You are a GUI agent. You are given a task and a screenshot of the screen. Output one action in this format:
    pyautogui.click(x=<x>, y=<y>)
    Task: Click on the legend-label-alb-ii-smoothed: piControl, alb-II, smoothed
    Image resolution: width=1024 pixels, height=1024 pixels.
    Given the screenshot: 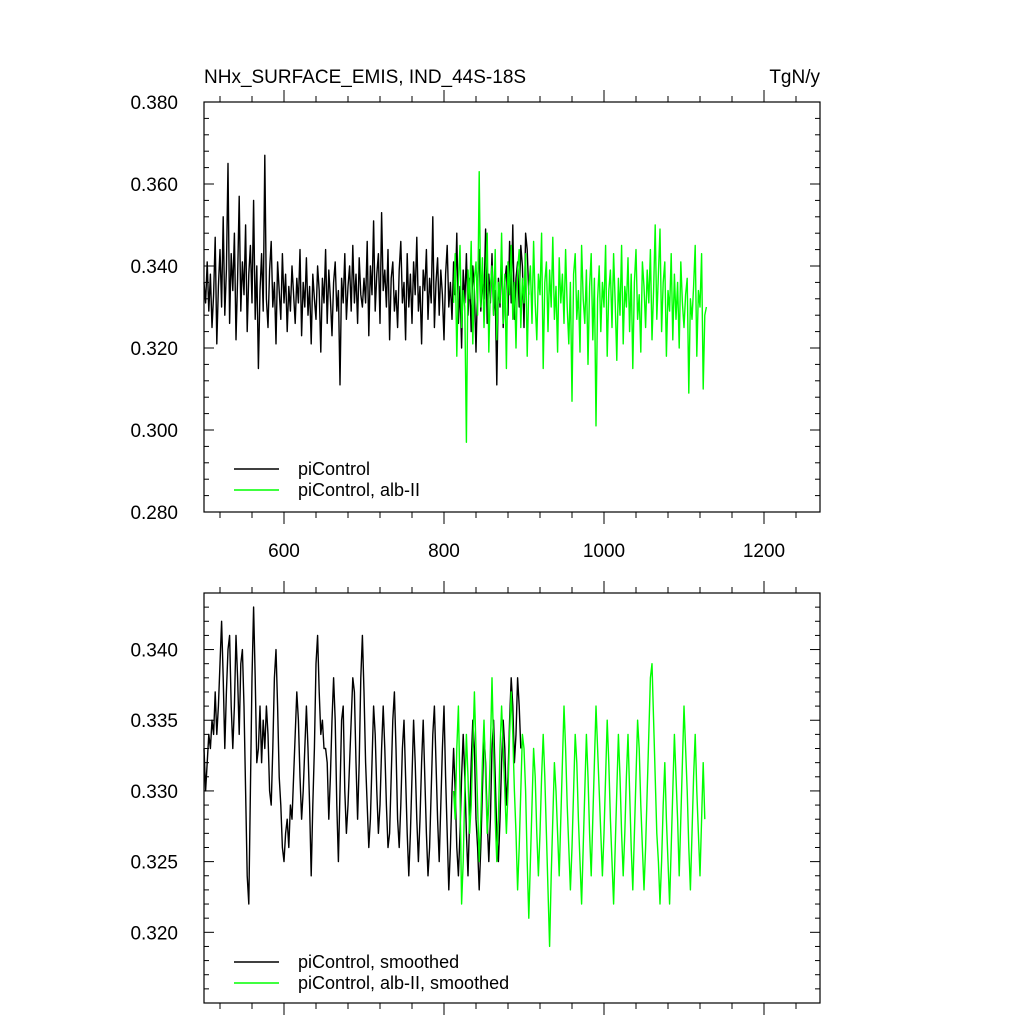 What is the action you would take?
    pyautogui.click(x=403, y=983)
    